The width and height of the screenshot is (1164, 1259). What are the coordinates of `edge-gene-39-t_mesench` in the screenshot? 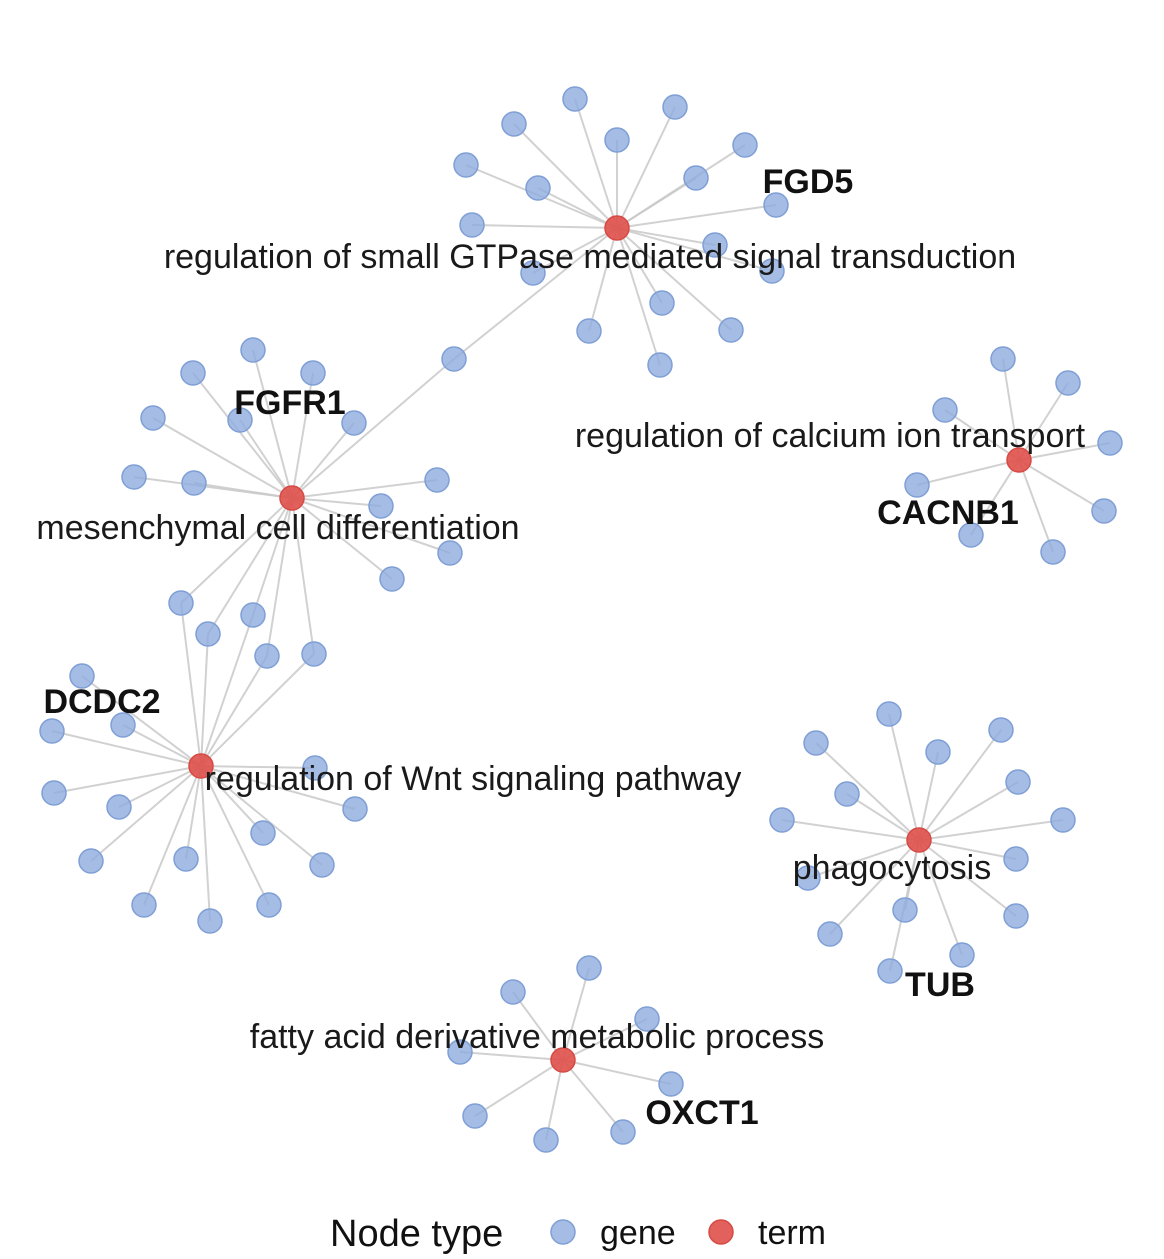 It's located at (272, 556).